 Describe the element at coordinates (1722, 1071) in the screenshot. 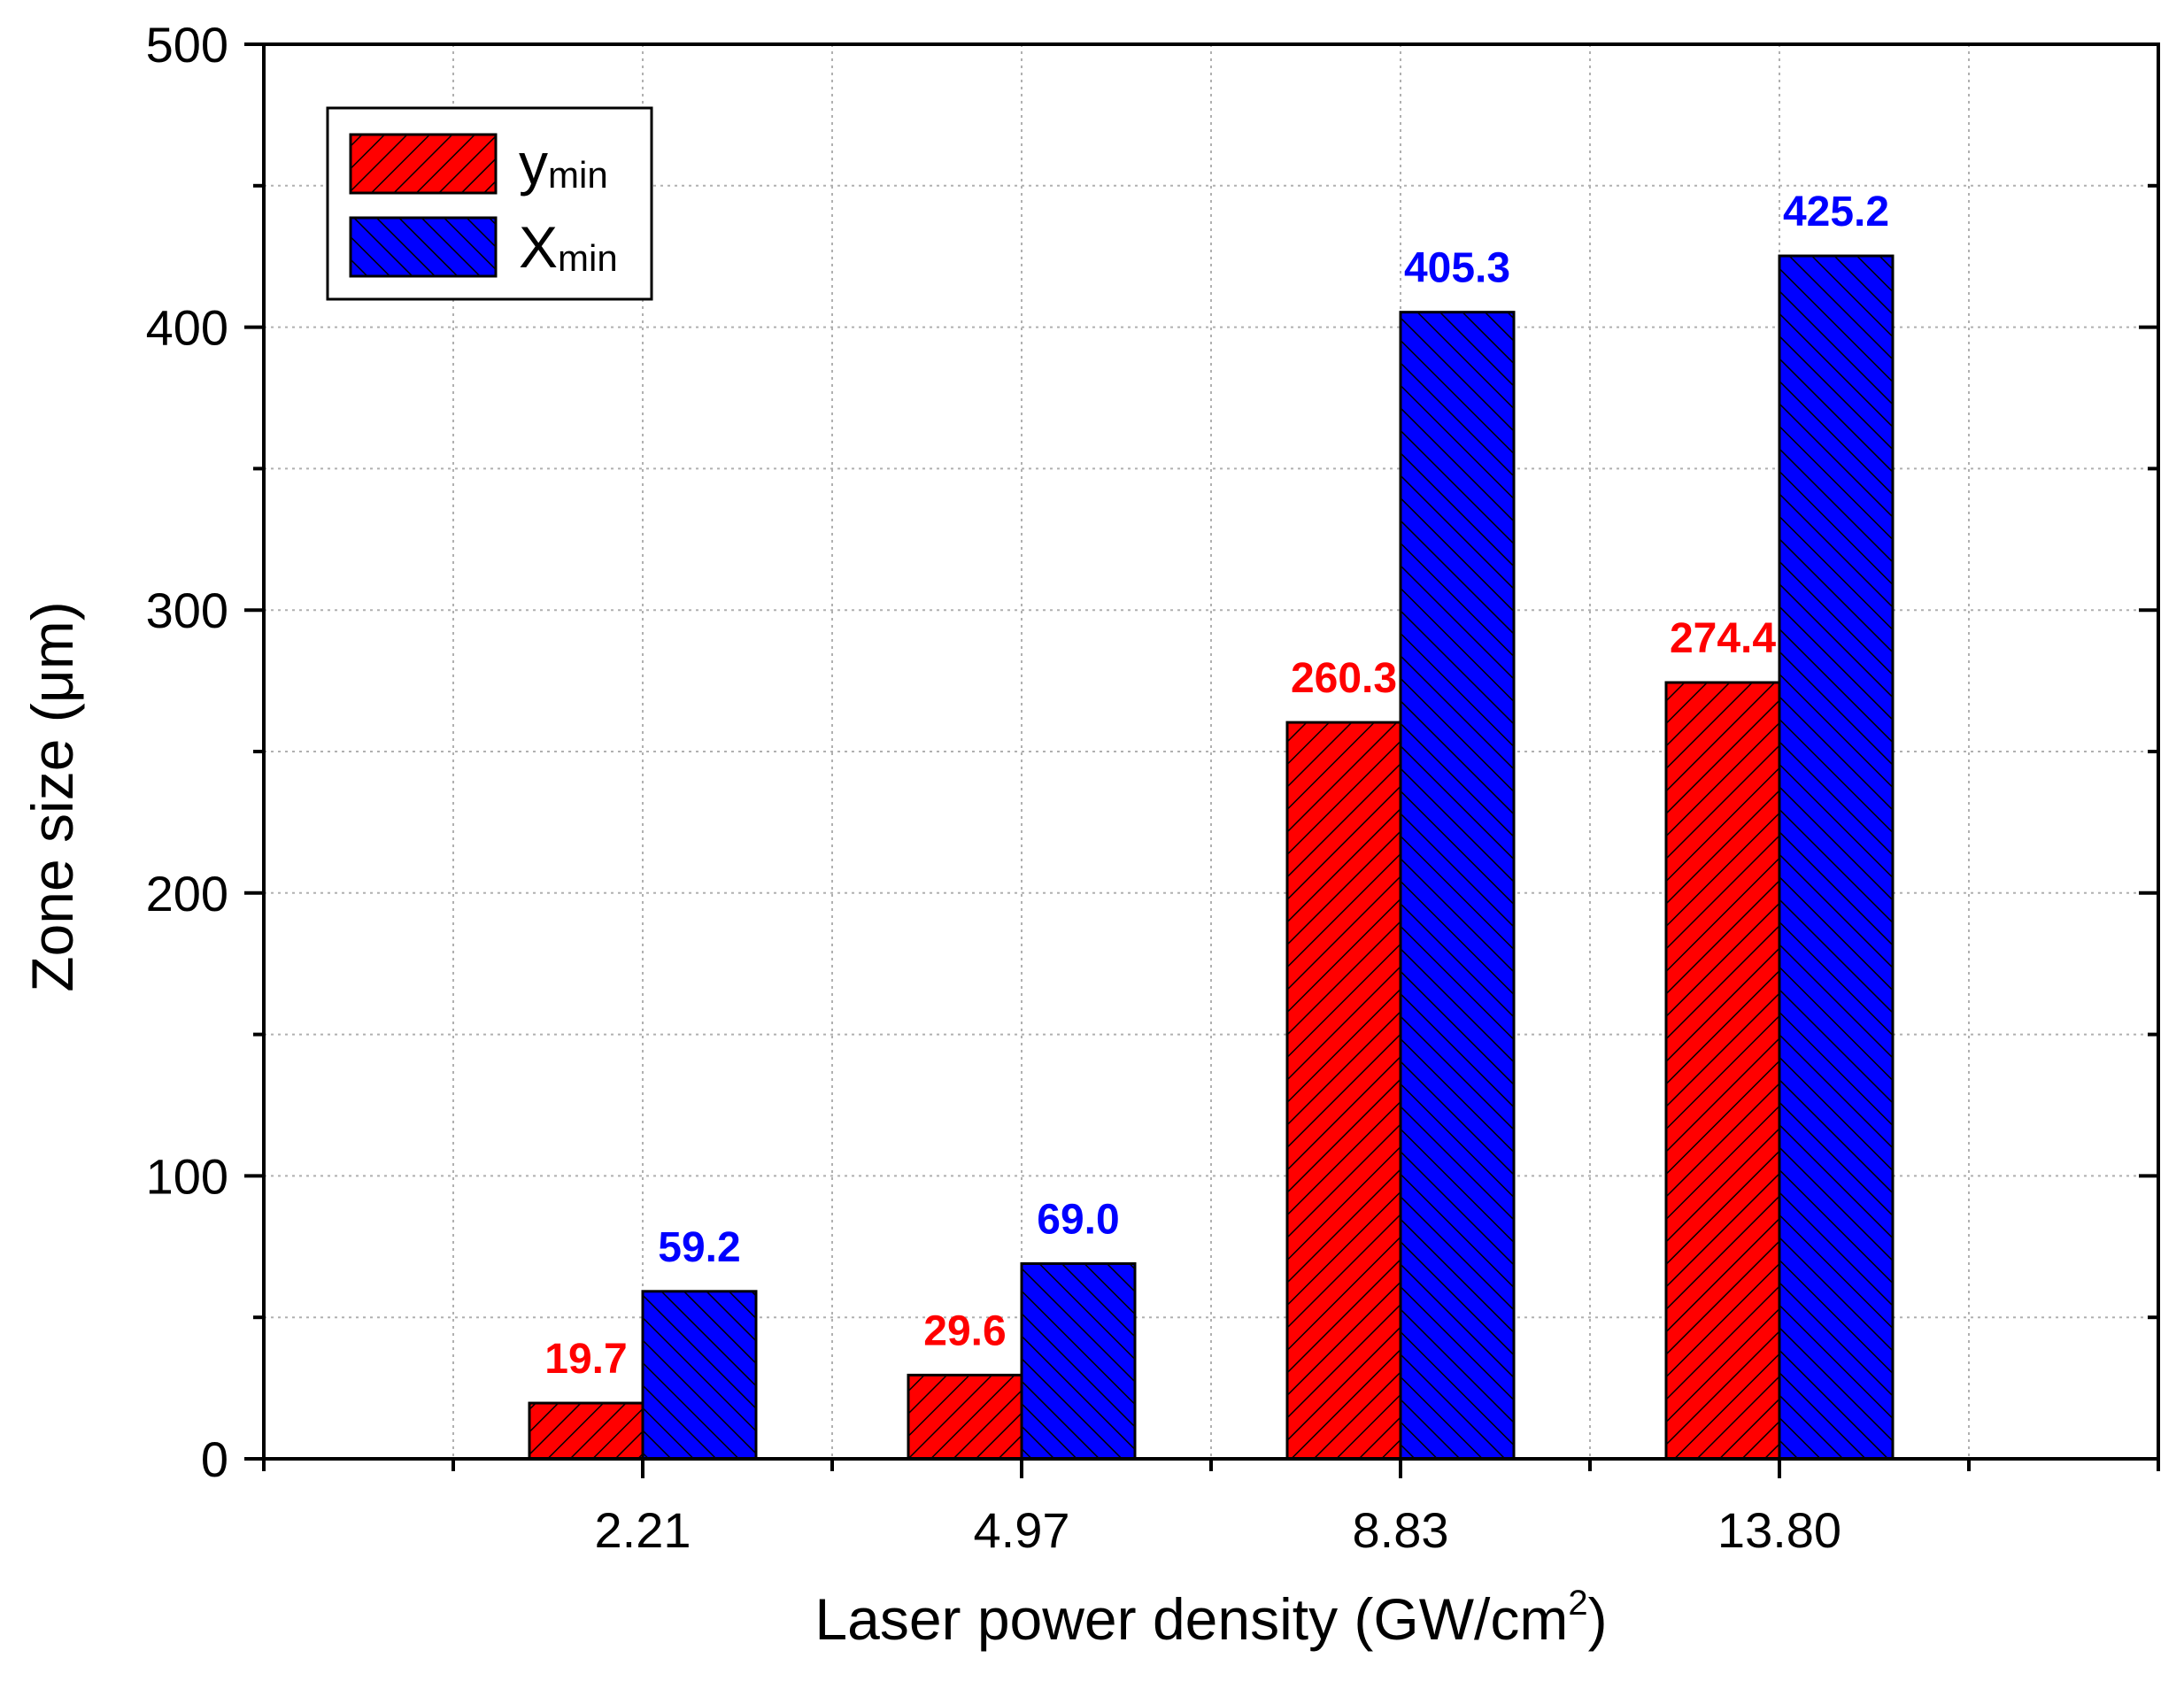

I see `bar-y-min-13.80` at that location.